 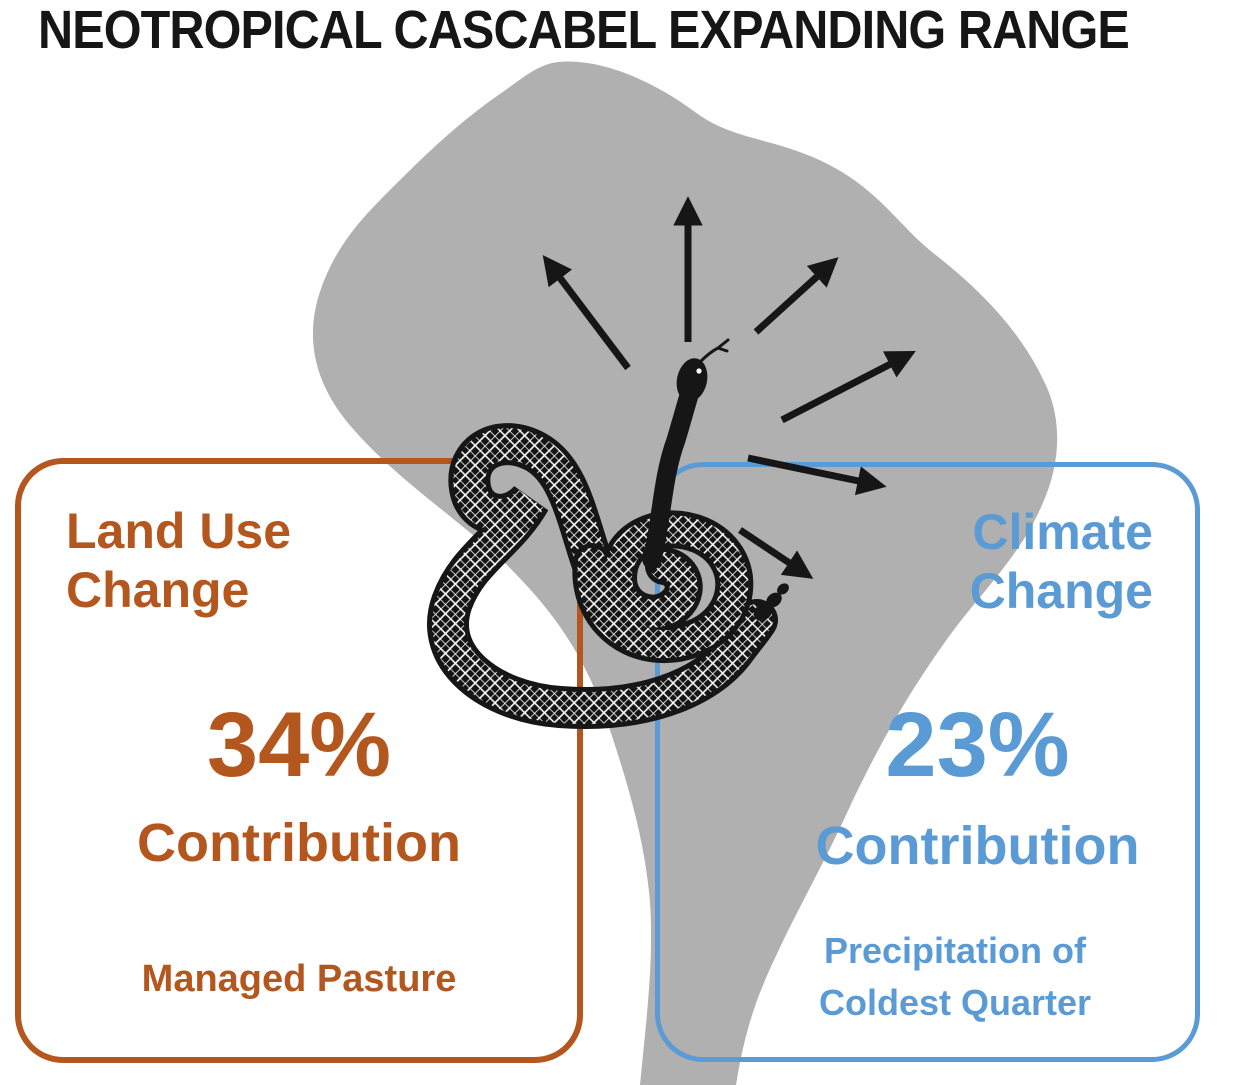 What do you see at coordinates (977, 846) in the screenshot?
I see `climate-contribution-label: Contribution` at bounding box center [977, 846].